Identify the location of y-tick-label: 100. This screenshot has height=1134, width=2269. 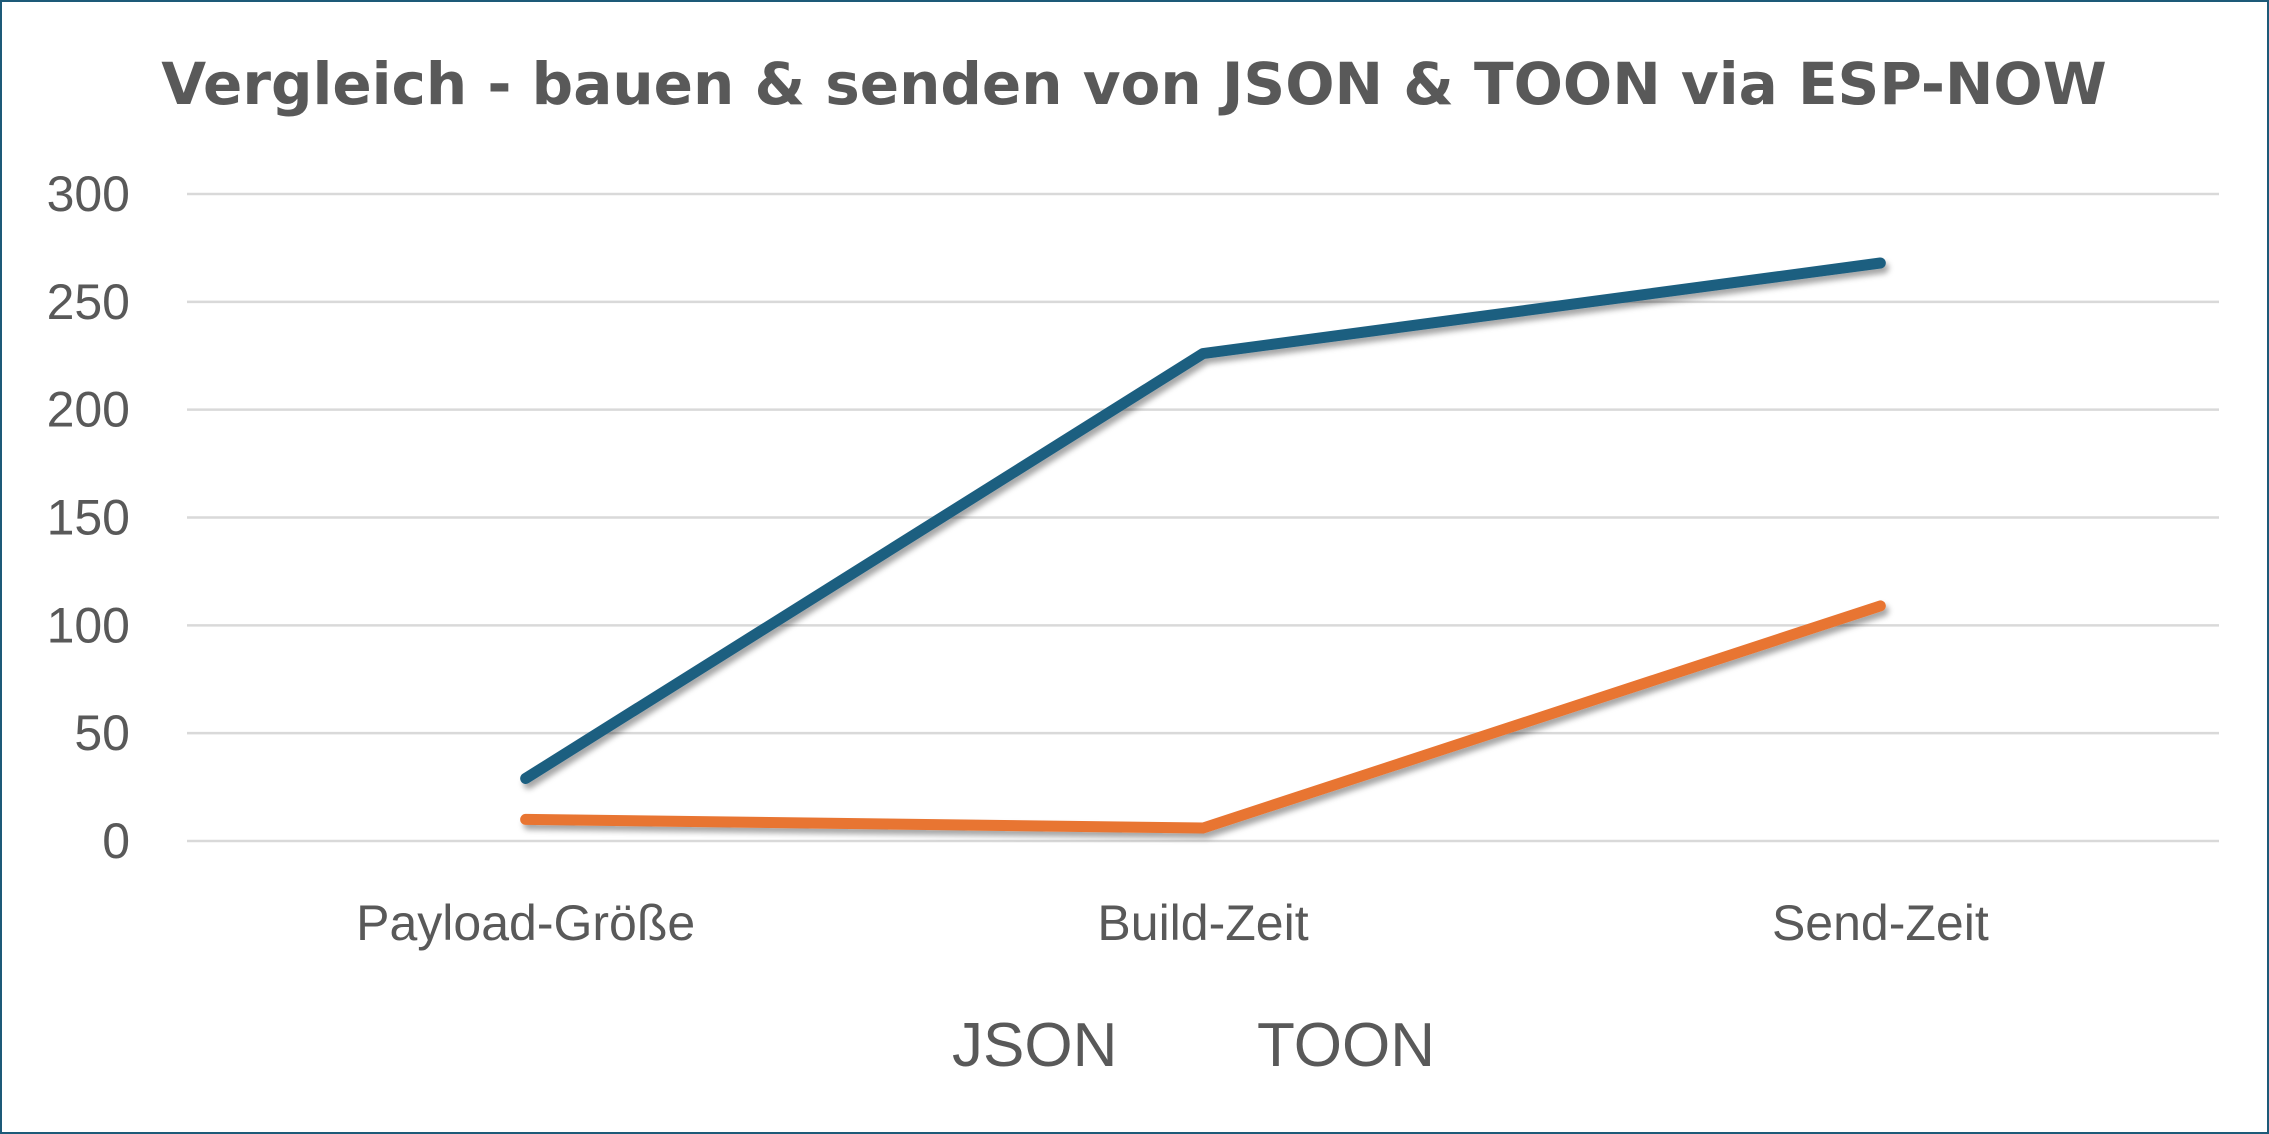
(88, 625).